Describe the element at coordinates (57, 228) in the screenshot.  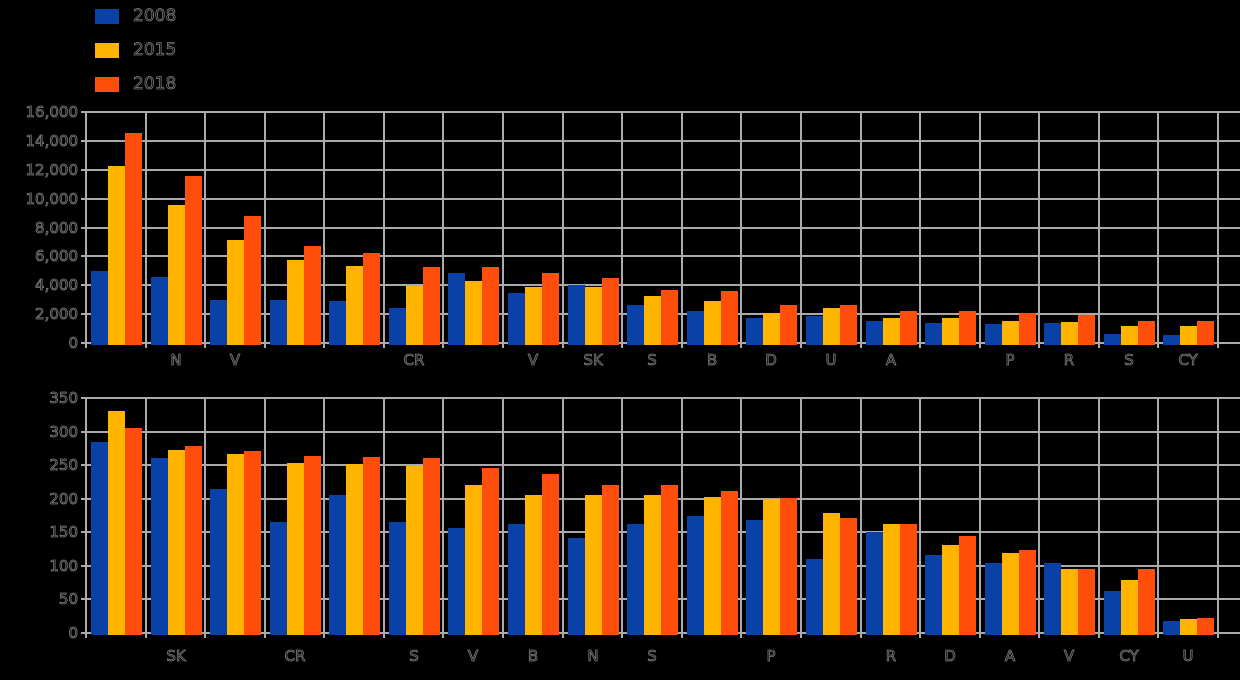
I see `y-tick-label: 8,000` at that location.